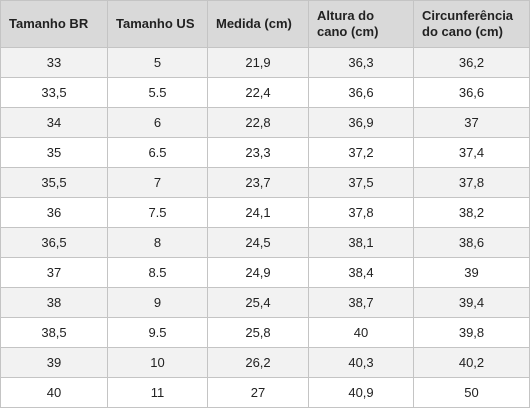 The width and height of the screenshot is (530, 410). I want to click on header-cell: Tamanho BR, so click(54, 24).